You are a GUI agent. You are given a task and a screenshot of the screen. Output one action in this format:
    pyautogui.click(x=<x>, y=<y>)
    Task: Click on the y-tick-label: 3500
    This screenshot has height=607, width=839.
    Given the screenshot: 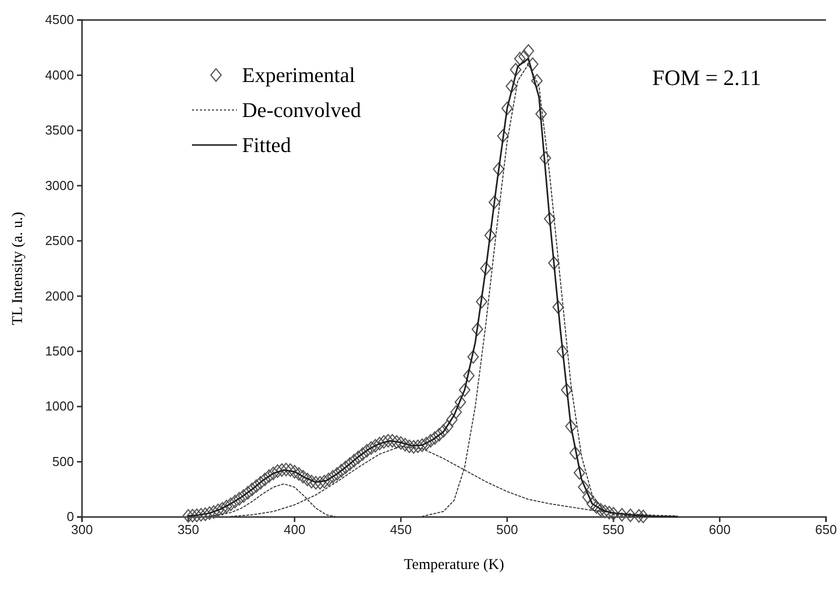 What is the action you would take?
    pyautogui.click(x=59, y=130)
    